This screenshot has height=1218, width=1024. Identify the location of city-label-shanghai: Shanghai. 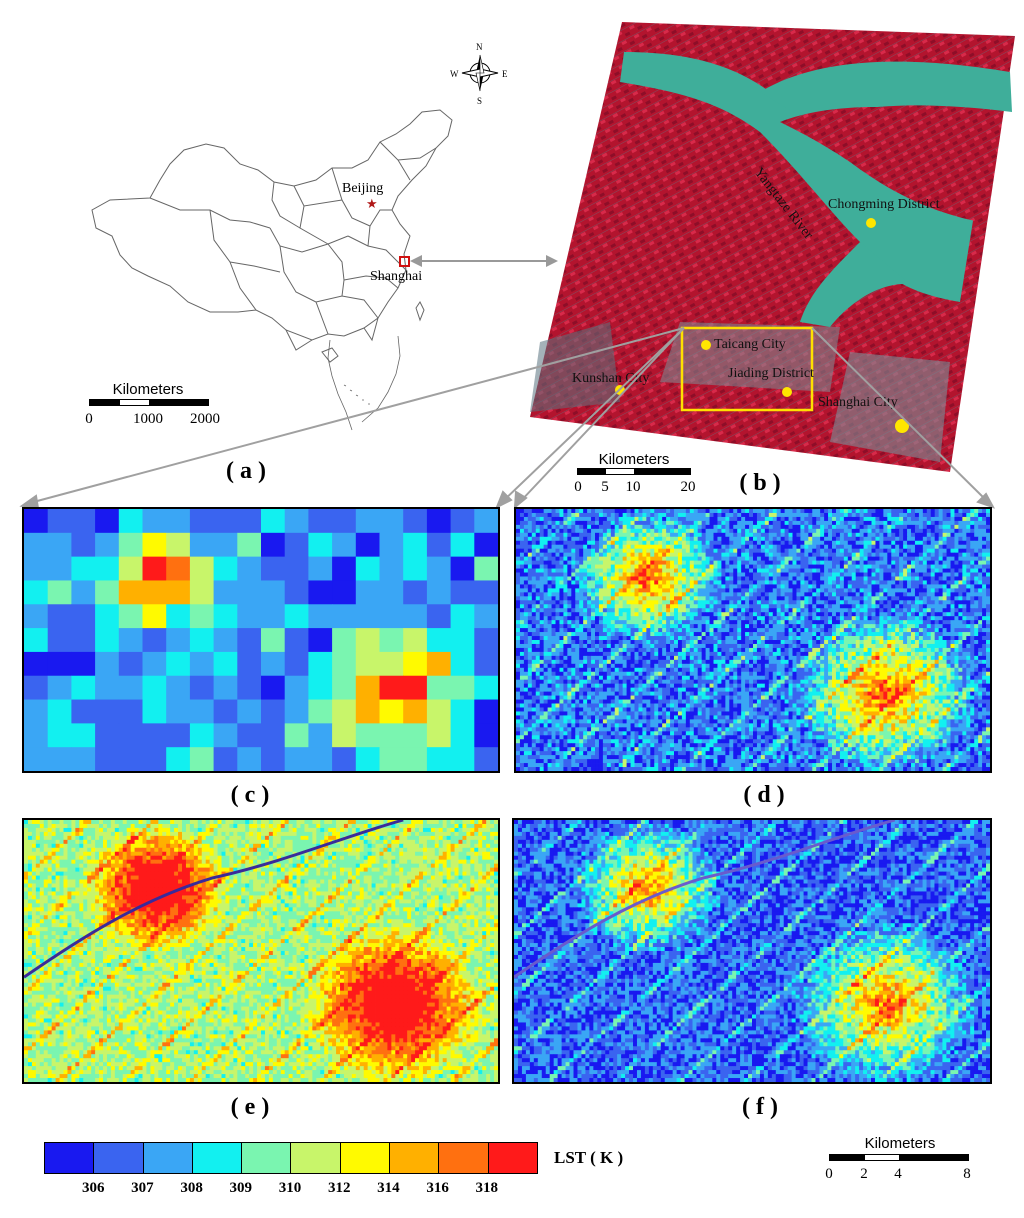
(396, 276).